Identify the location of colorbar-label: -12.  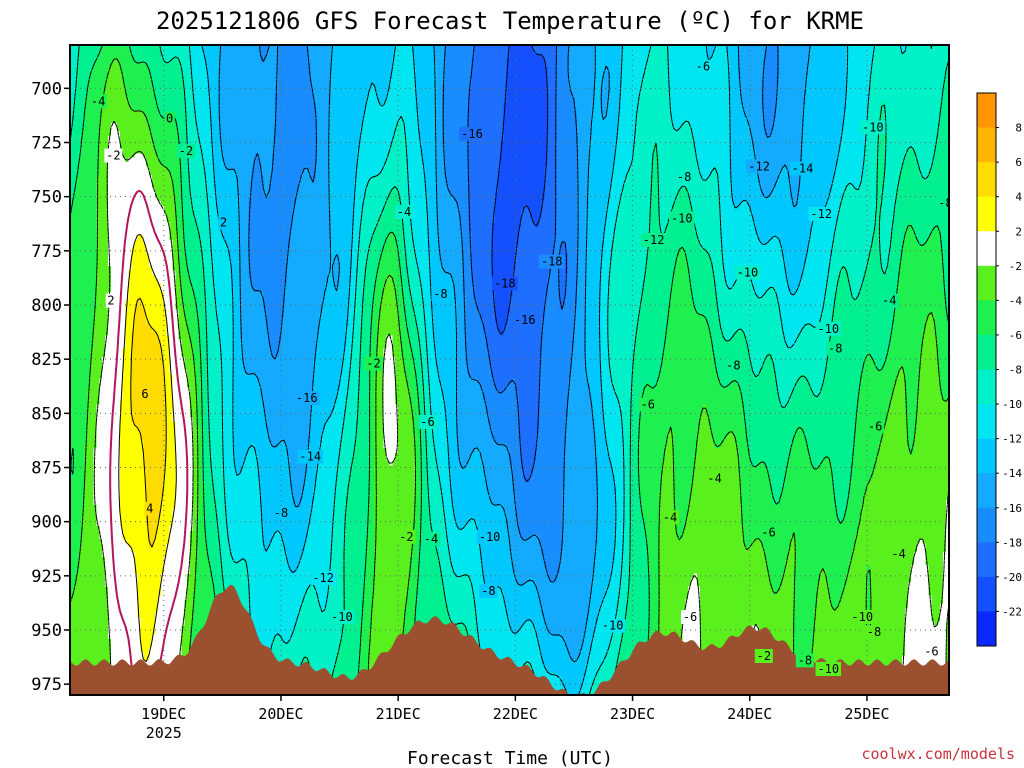
(1012, 439).